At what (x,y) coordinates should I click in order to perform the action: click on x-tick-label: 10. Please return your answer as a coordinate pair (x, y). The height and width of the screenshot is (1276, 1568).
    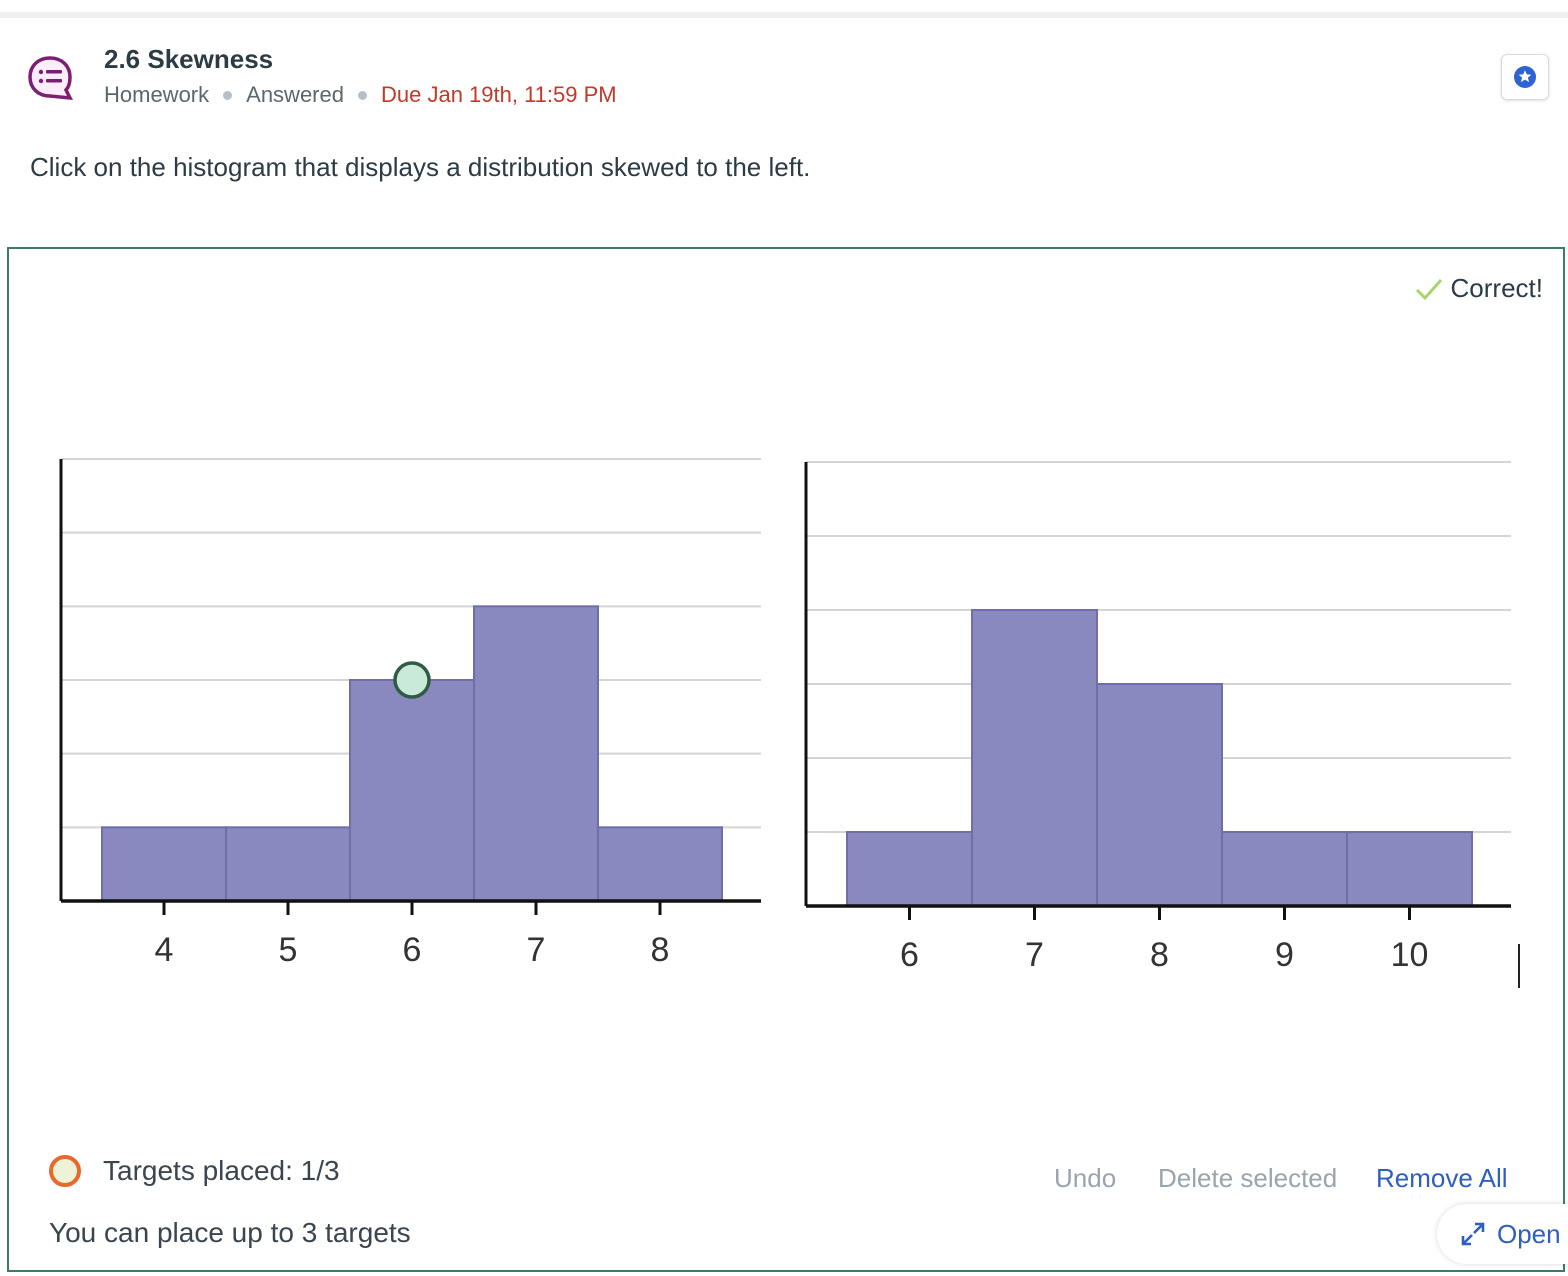
    Looking at the image, I should click on (1410, 955).